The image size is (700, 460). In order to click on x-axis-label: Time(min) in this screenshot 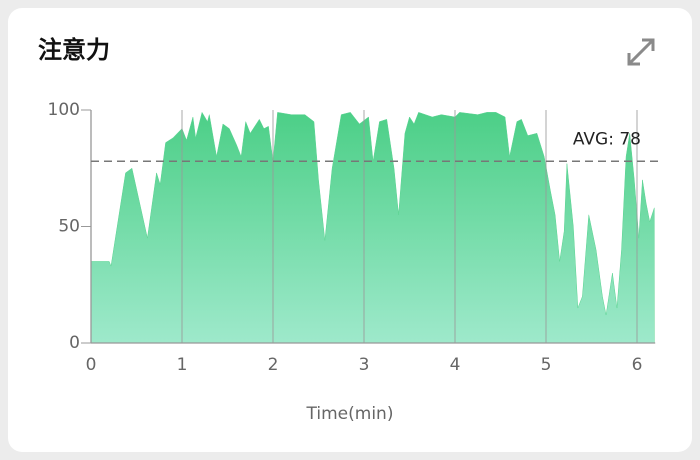, I will do `click(350, 414)`.